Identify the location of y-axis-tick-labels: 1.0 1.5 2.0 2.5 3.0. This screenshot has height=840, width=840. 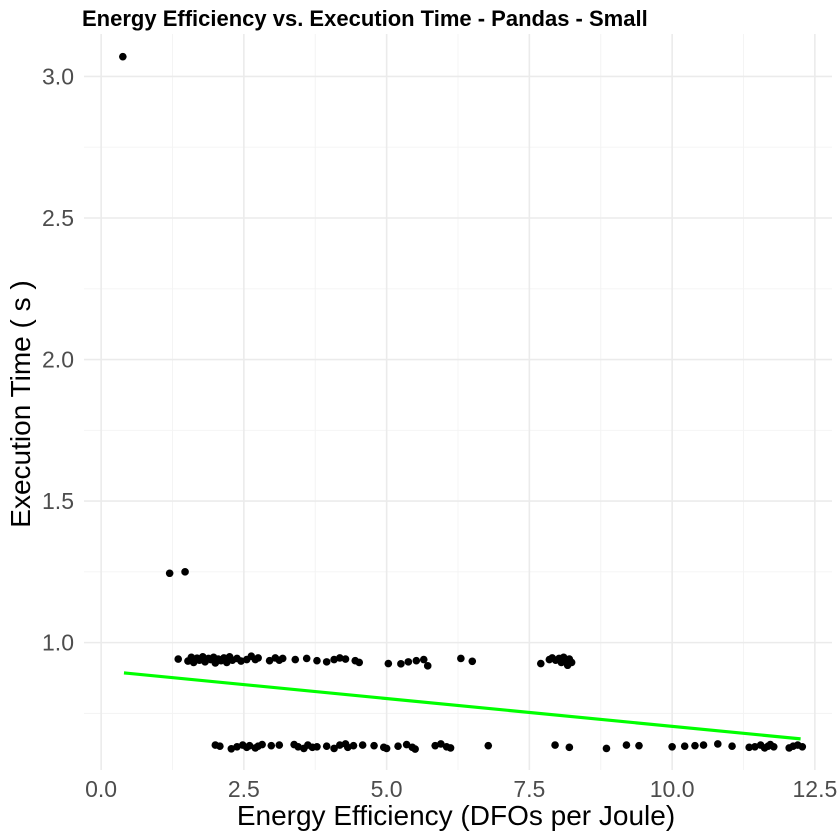
(58, 359).